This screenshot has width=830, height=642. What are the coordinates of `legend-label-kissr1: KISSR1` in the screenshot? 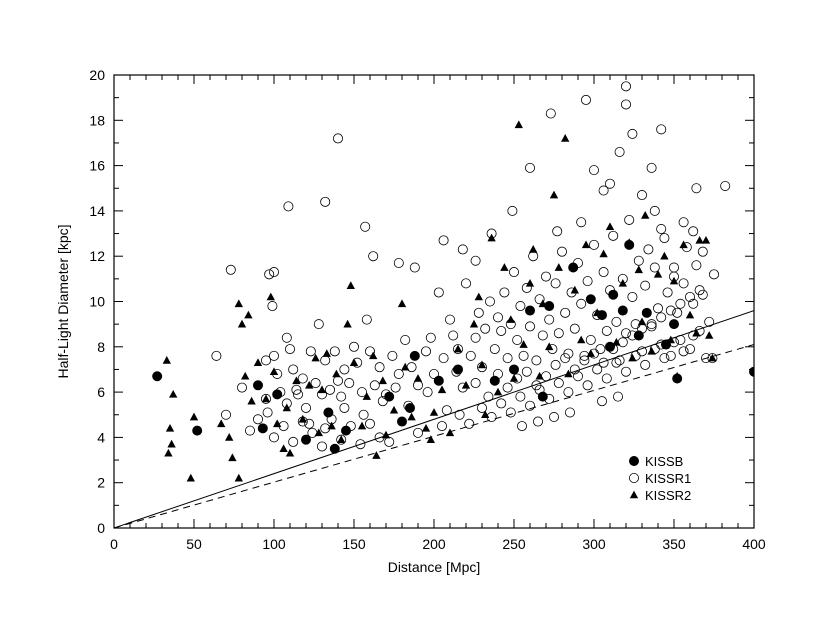 It's located at (668, 478).